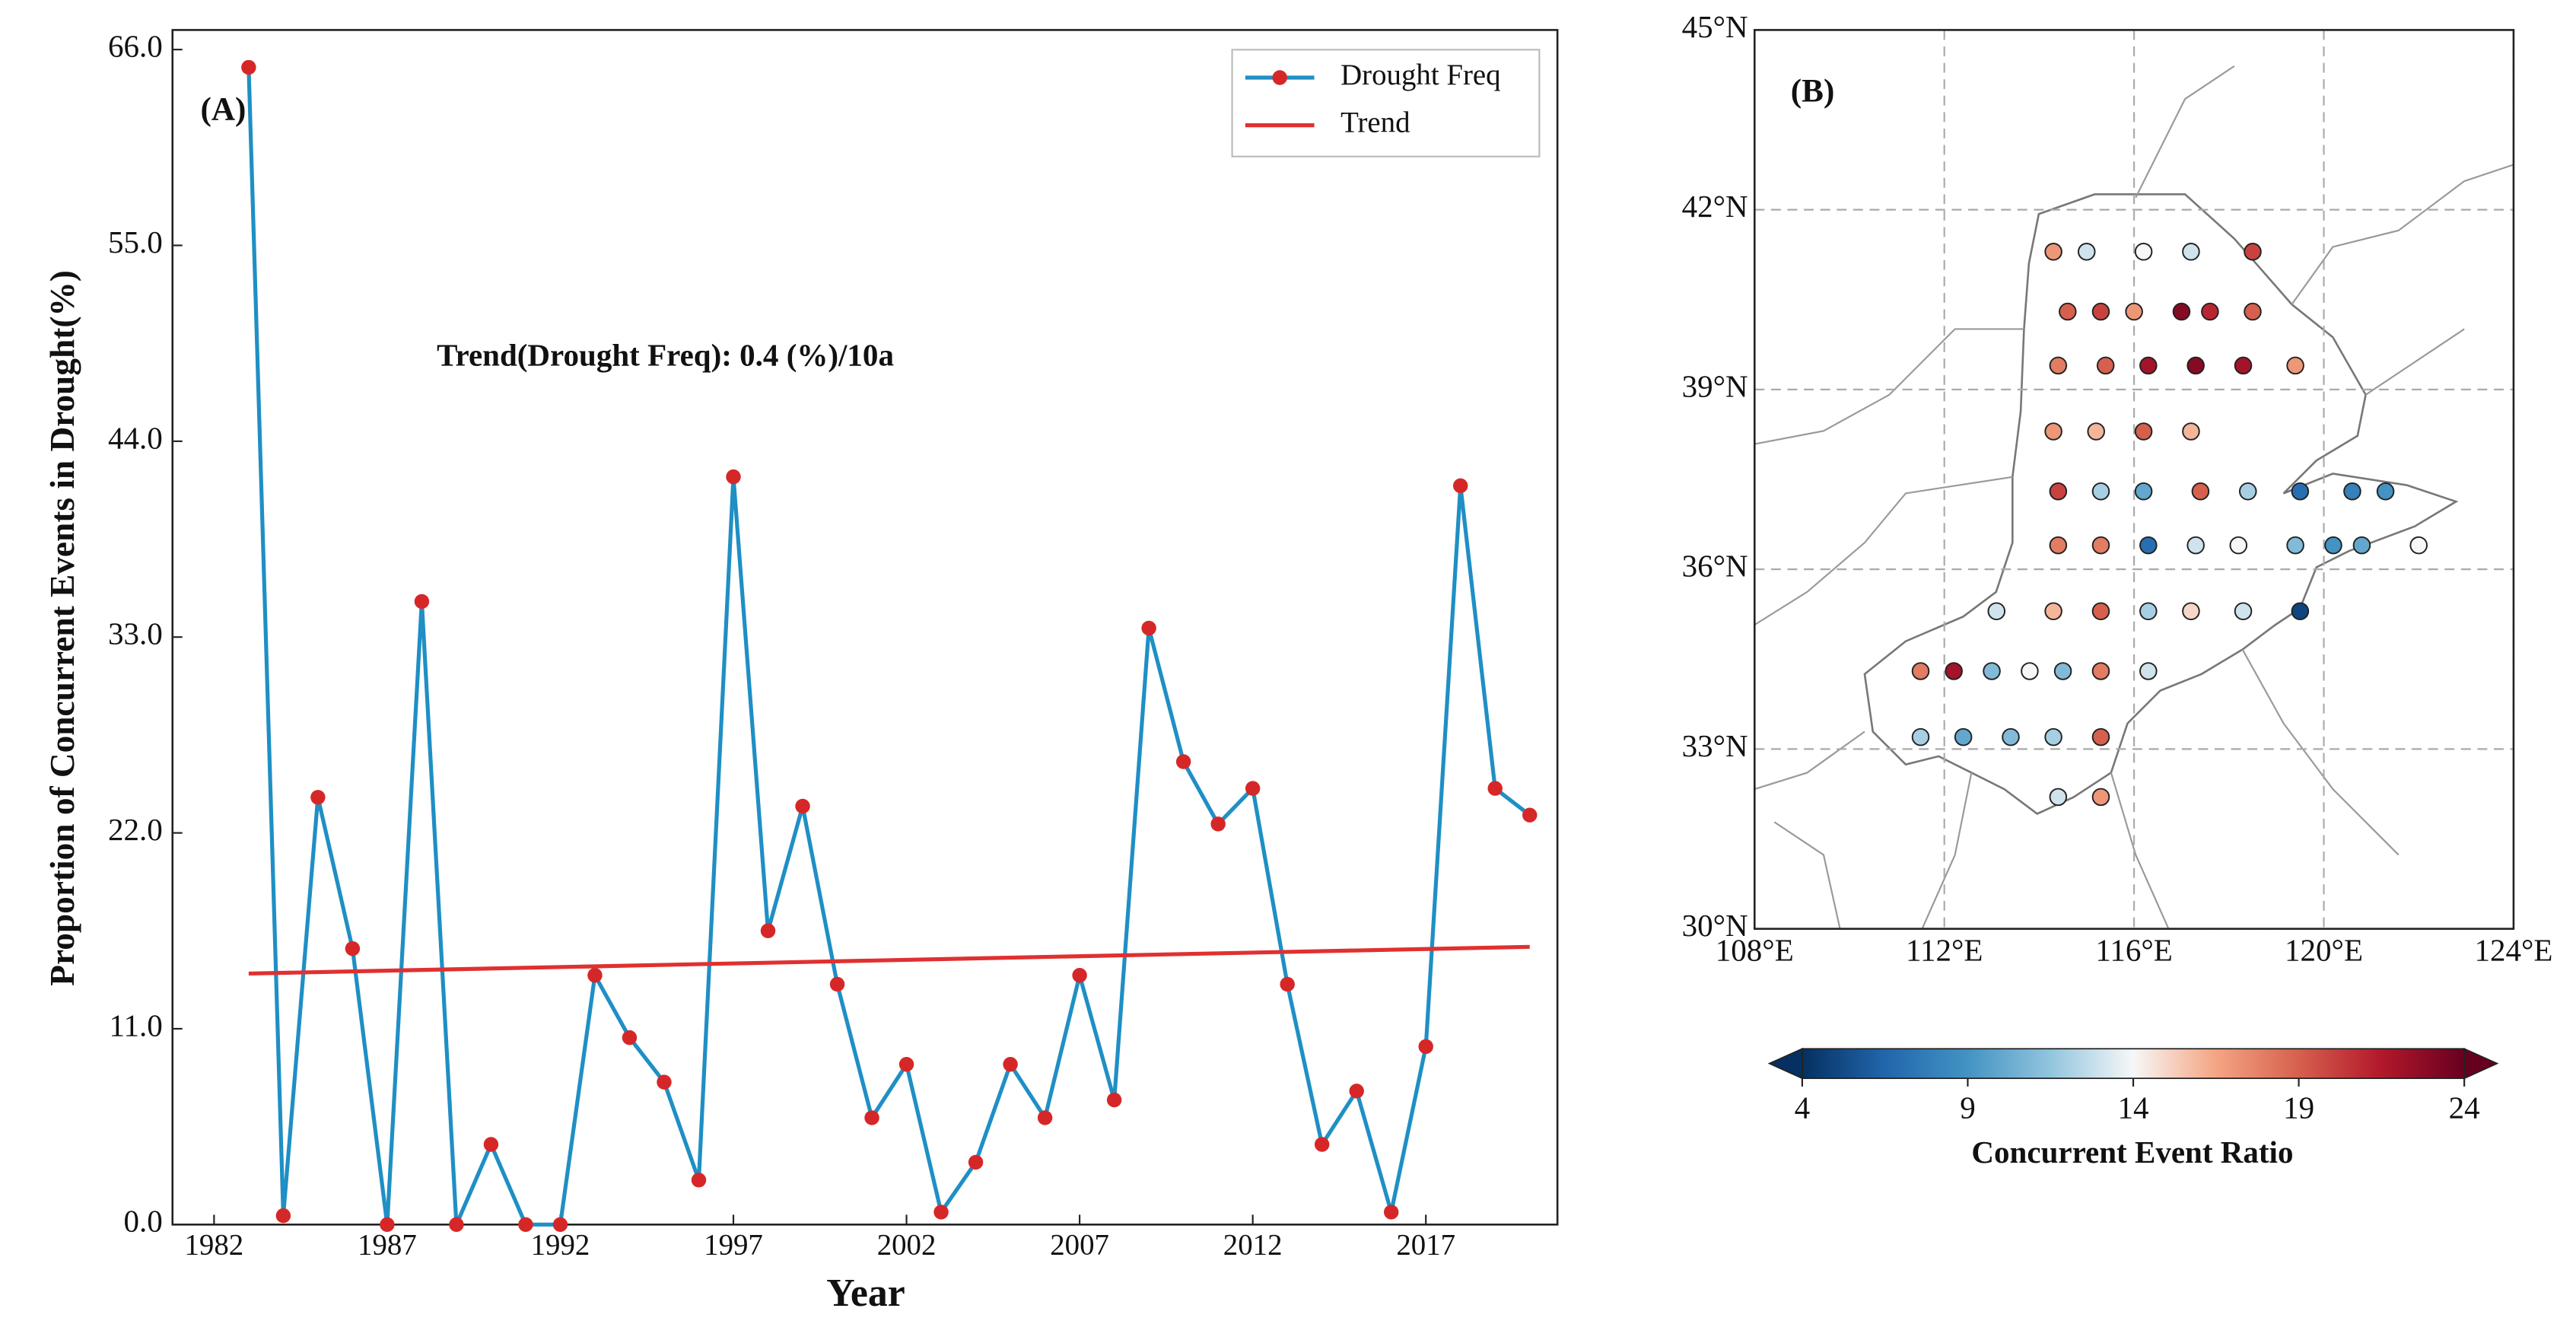 The image size is (2576, 1340). What do you see at coordinates (2133, 1107) in the screenshot?
I see `colorbar-tick-label: 14` at bounding box center [2133, 1107].